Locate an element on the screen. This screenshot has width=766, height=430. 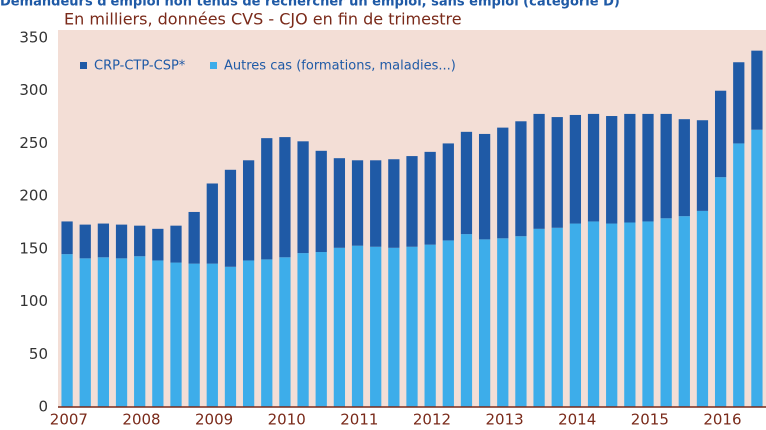
x-tick-label: 2016 is located at coordinates (722, 420).